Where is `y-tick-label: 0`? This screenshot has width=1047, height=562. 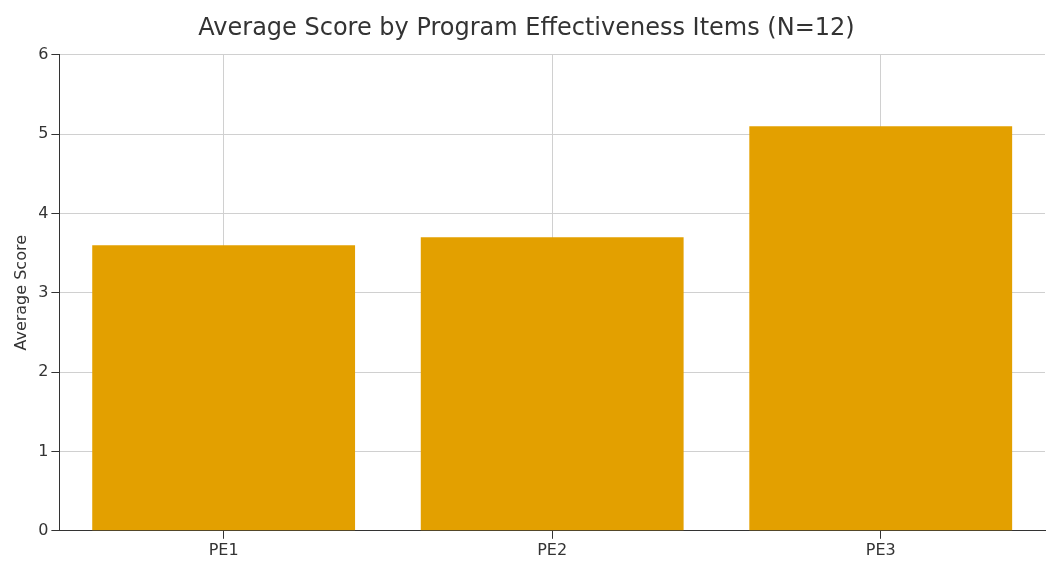
y-tick-label: 0 is located at coordinates (43, 529).